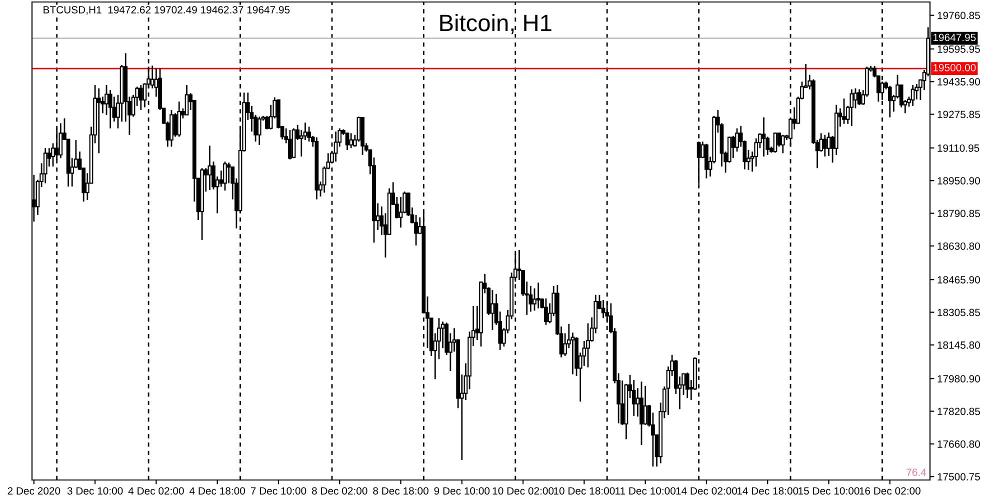 This screenshot has width=1000, height=500. Describe the element at coordinates (959, 148) in the screenshot. I see `y-tick-label: 19110.95` at that location.